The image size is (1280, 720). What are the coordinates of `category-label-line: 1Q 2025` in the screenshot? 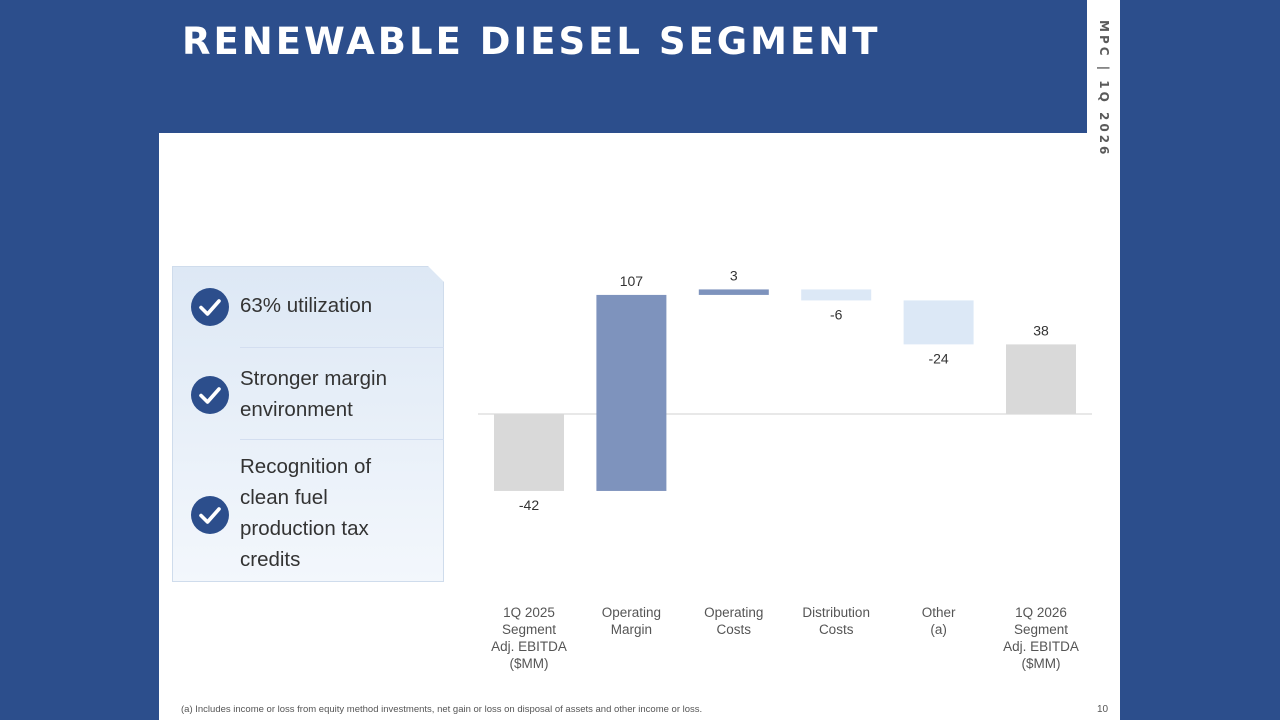 It's located at (529, 612).